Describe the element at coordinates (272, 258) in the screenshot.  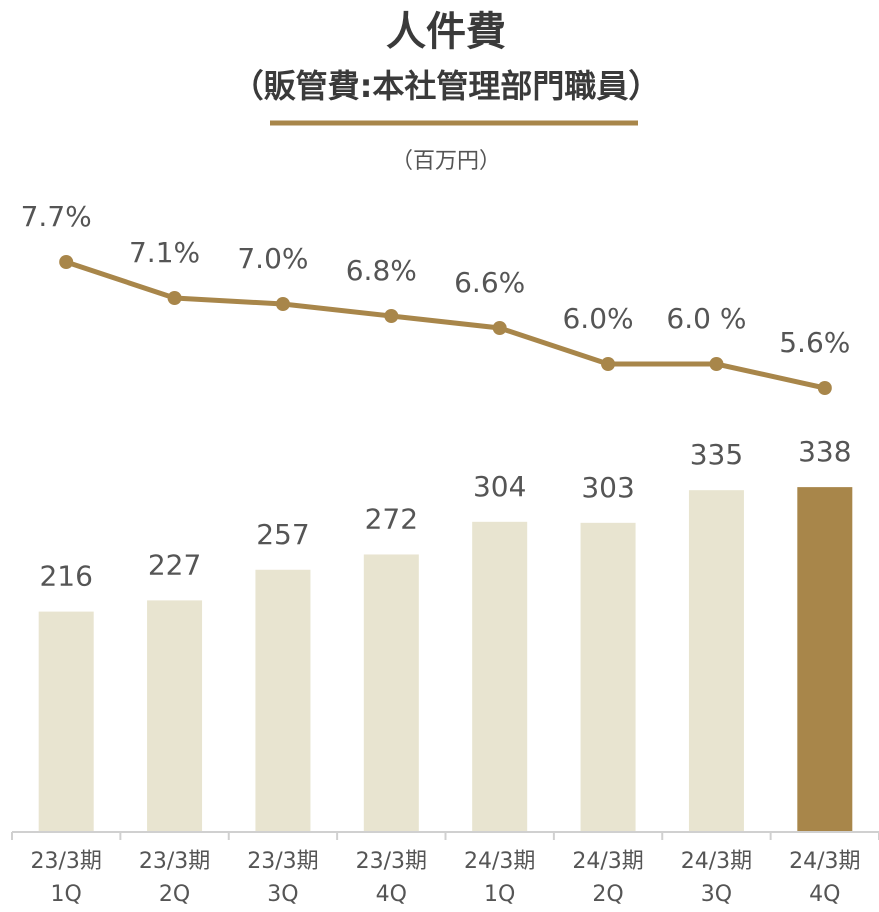
I see `line-value-label: 7.0%` at that location.